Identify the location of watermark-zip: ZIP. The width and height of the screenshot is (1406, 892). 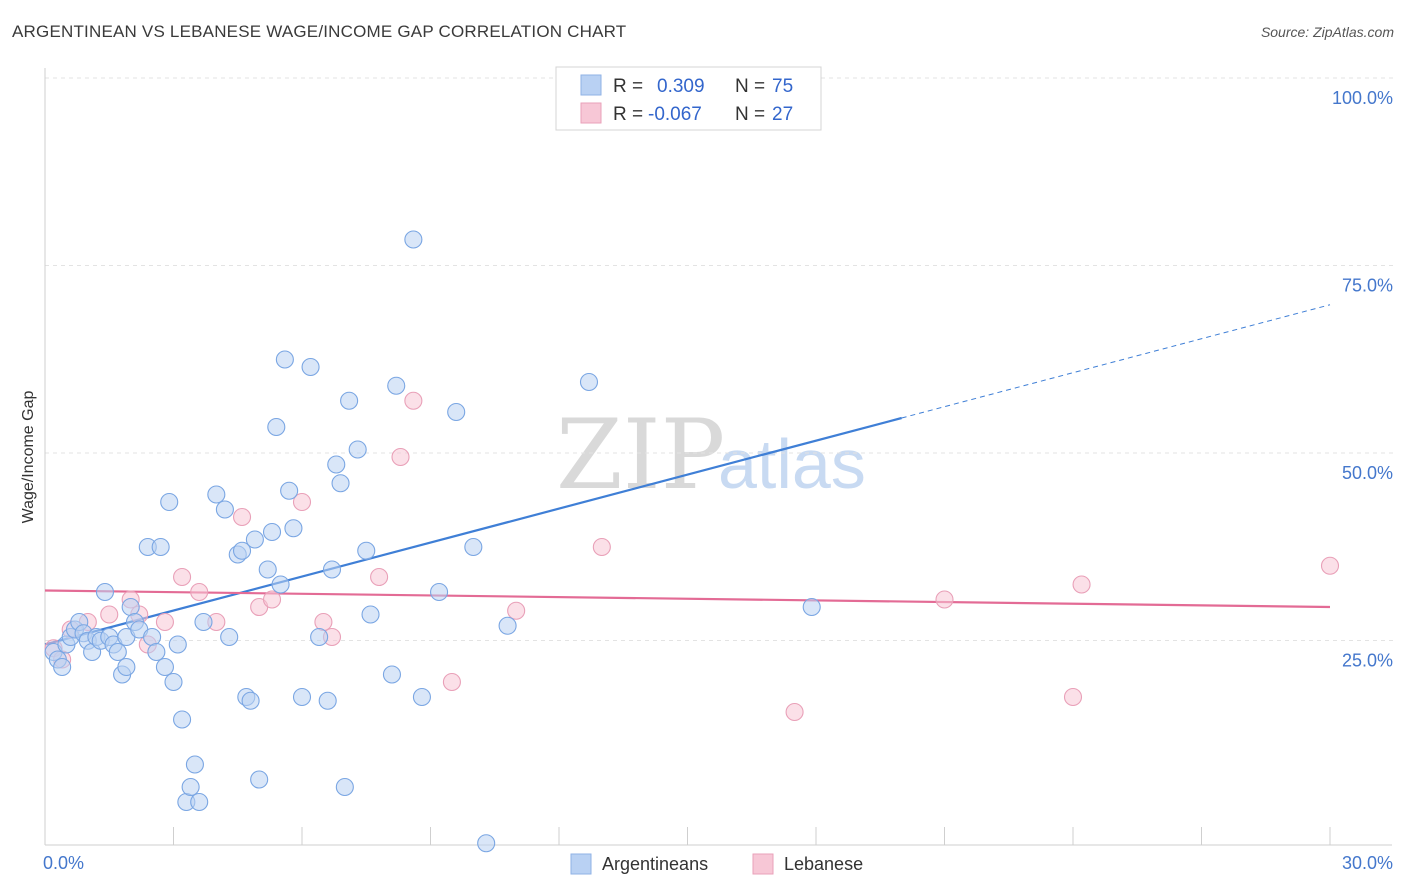
(640, 455).